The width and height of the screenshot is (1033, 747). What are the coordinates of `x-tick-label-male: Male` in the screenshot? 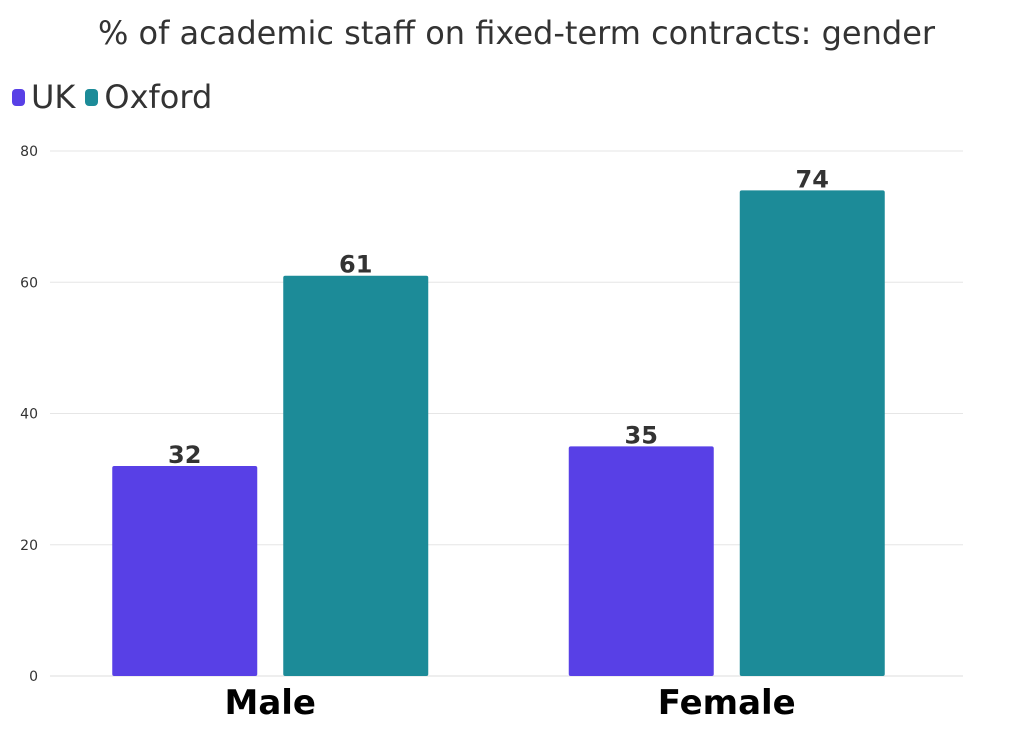 It's located at (271, 703).